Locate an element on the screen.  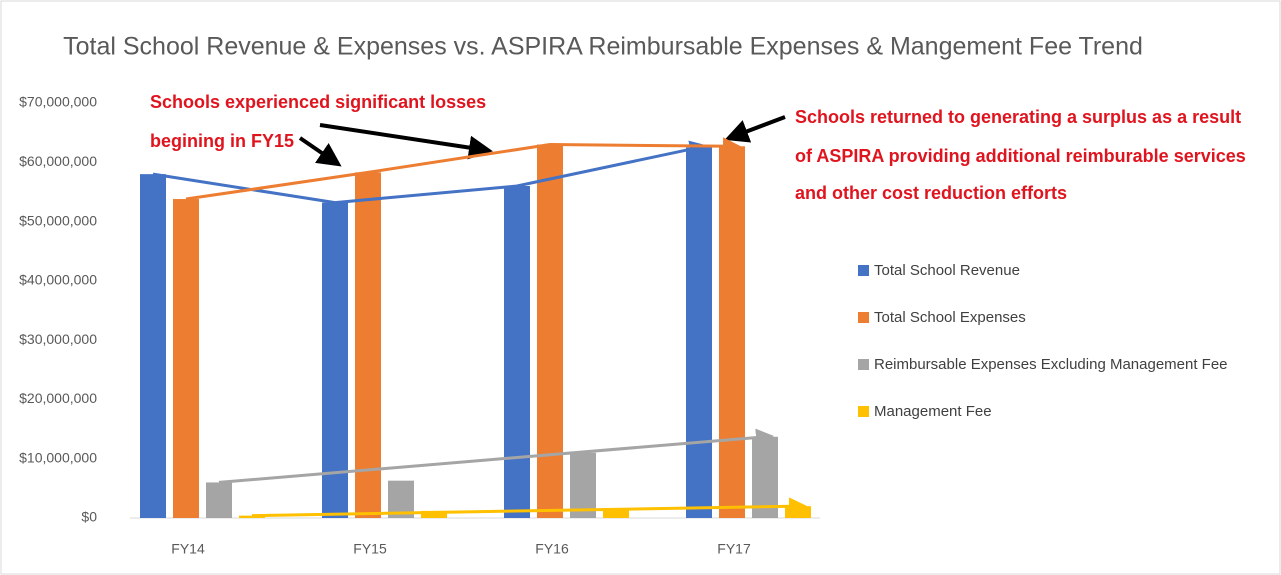
annotation: begining in FY15 is located at coordinates (222, 141).